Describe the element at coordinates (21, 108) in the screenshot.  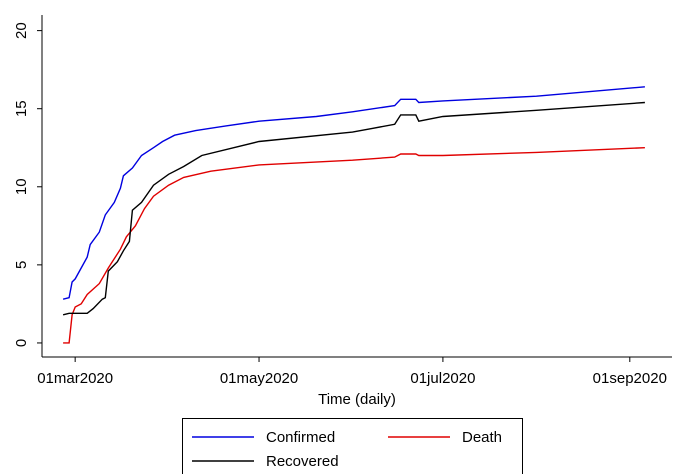
I see `y-tick-label: 15` at that location.